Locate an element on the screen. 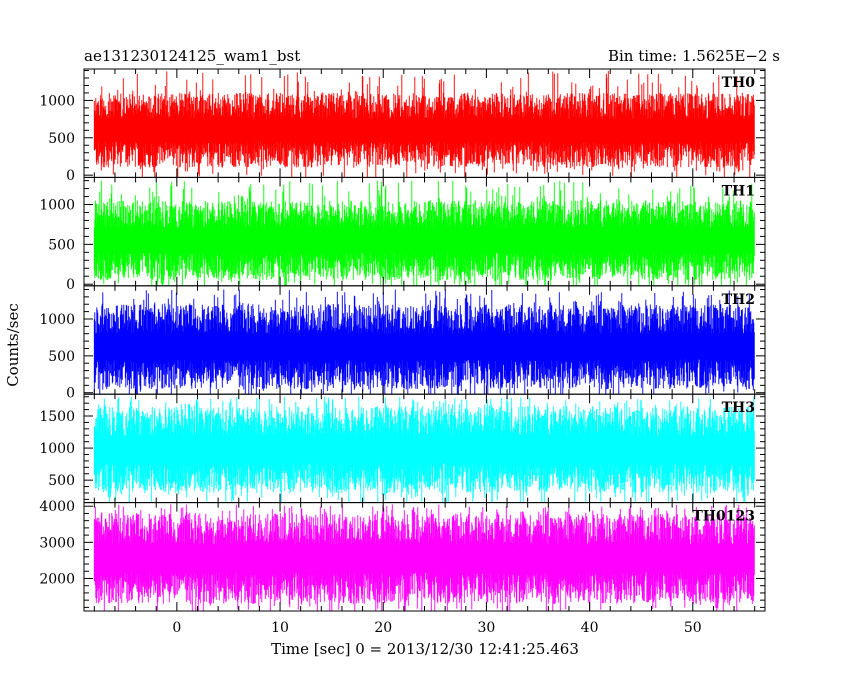 Image resolution: width=850 pixels, height=680 pixels. panel-th3: 500 1000 1500 TH3 is located at coordinates (402, 448).